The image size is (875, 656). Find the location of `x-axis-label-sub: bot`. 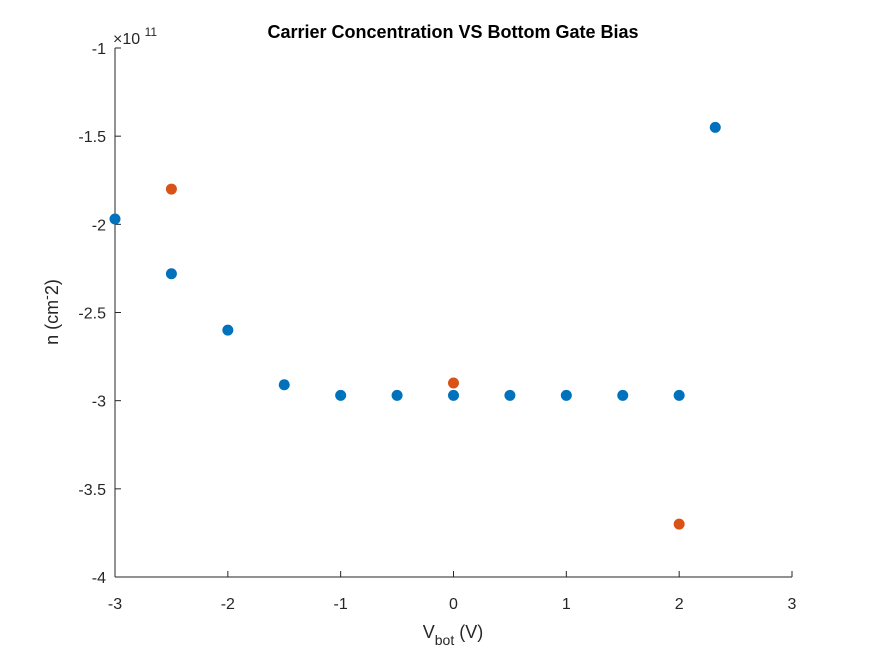

x-axis-label-sub: bot is located at coordinates (445, 640).